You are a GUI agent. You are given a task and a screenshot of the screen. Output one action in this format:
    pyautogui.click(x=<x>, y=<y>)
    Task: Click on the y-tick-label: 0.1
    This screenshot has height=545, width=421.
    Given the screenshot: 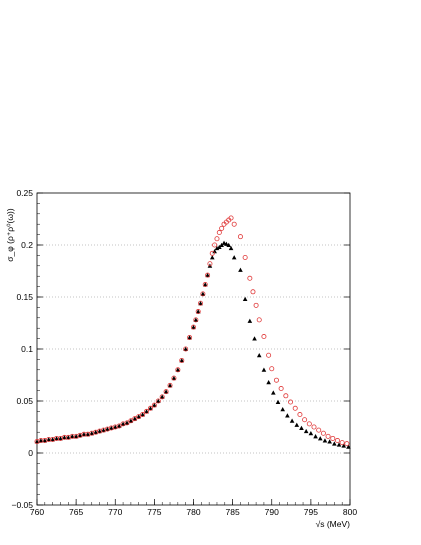 What is the action you would take?
    pyautogui.click(x=27, y=349)
    